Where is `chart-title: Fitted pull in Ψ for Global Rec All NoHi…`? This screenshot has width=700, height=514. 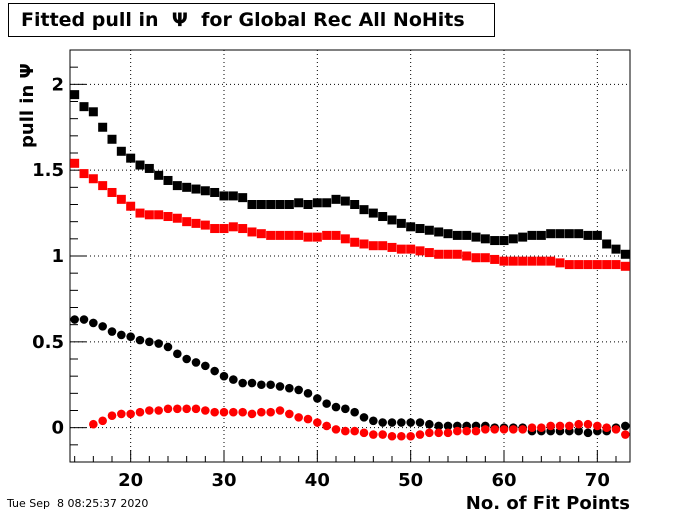 chart-title: Fitted pull in Ψ for Global Rec All NoHi… is located at coordinates (251, 20).